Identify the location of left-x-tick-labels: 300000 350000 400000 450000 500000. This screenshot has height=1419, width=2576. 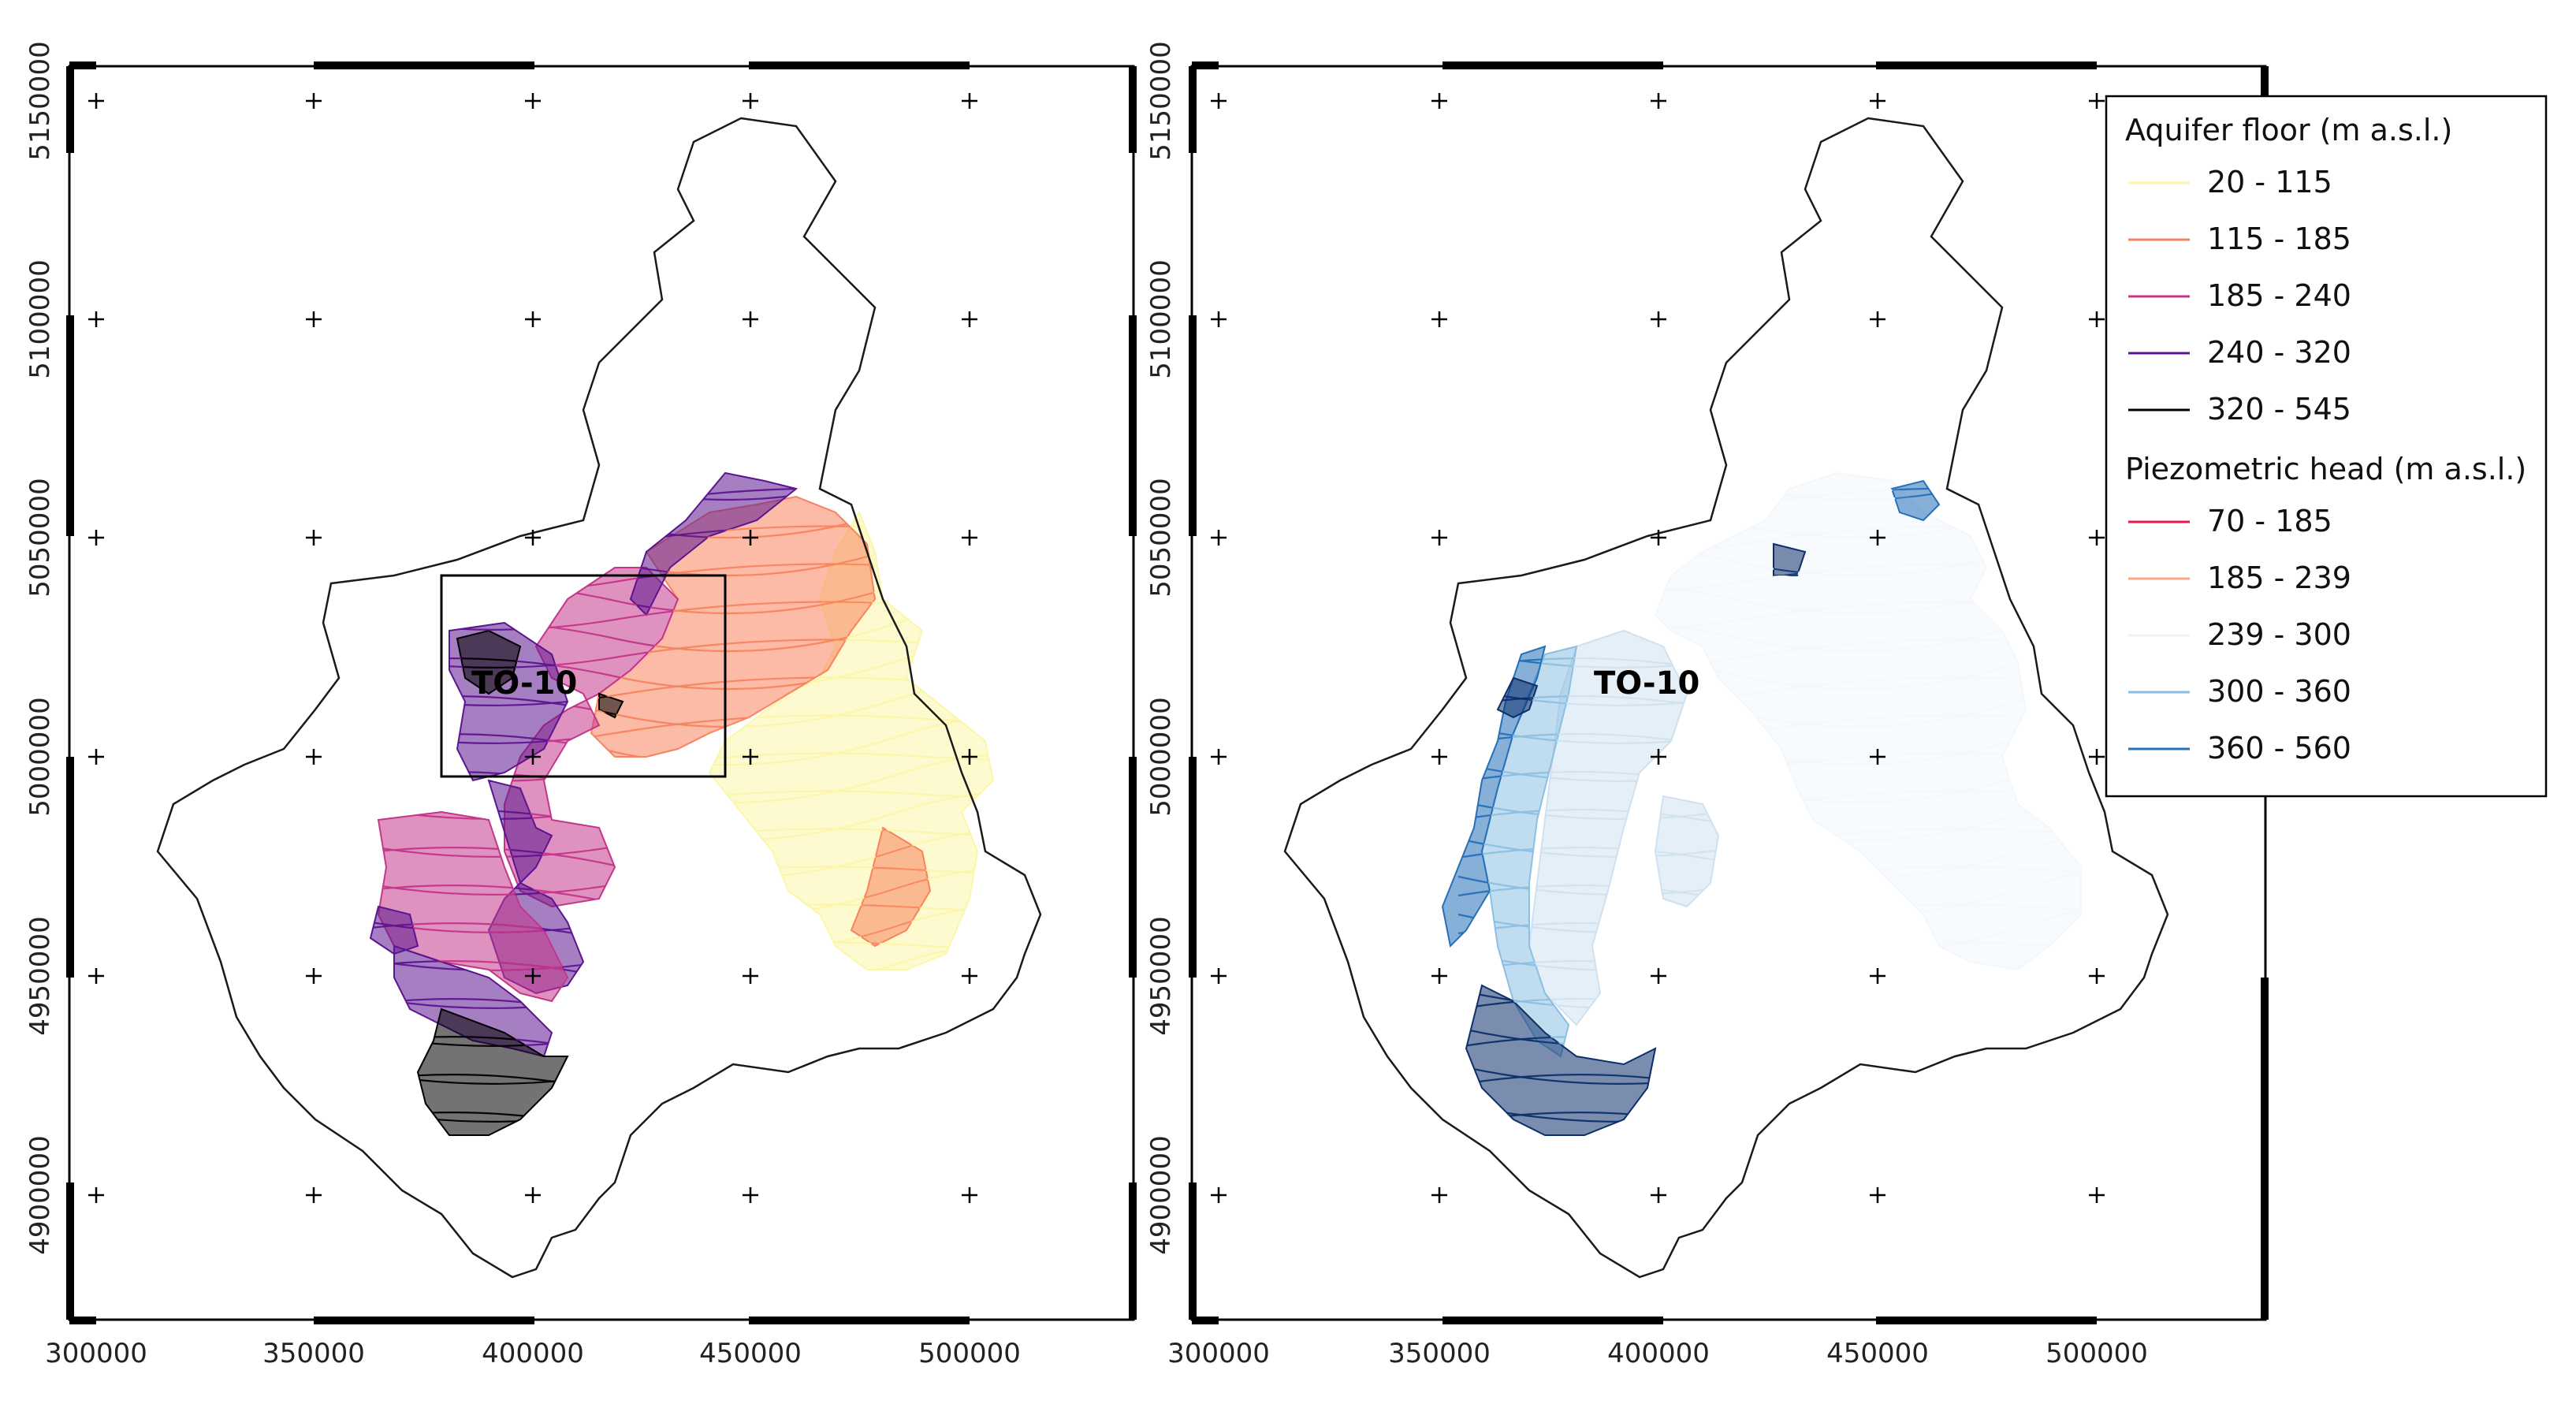
(533, 1353).